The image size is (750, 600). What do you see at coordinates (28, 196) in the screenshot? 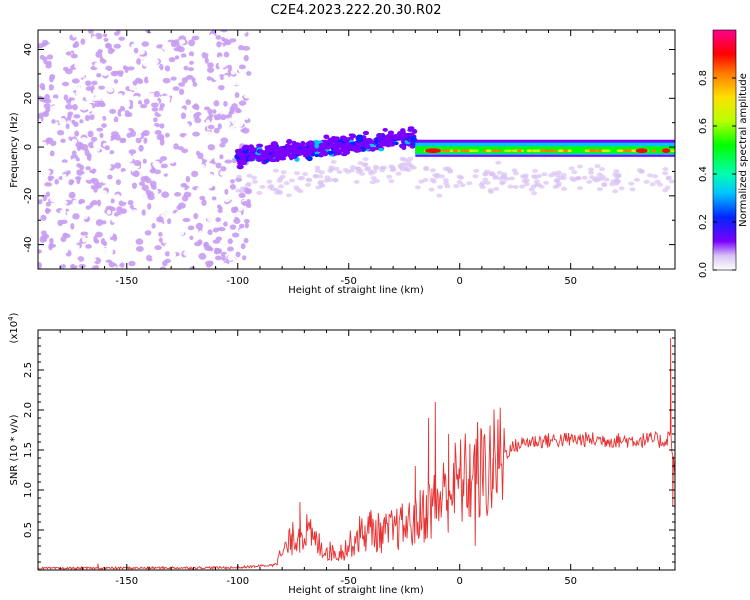
I see `spectrogram-y-tick-label: -20` at bounding box center [28, 196].